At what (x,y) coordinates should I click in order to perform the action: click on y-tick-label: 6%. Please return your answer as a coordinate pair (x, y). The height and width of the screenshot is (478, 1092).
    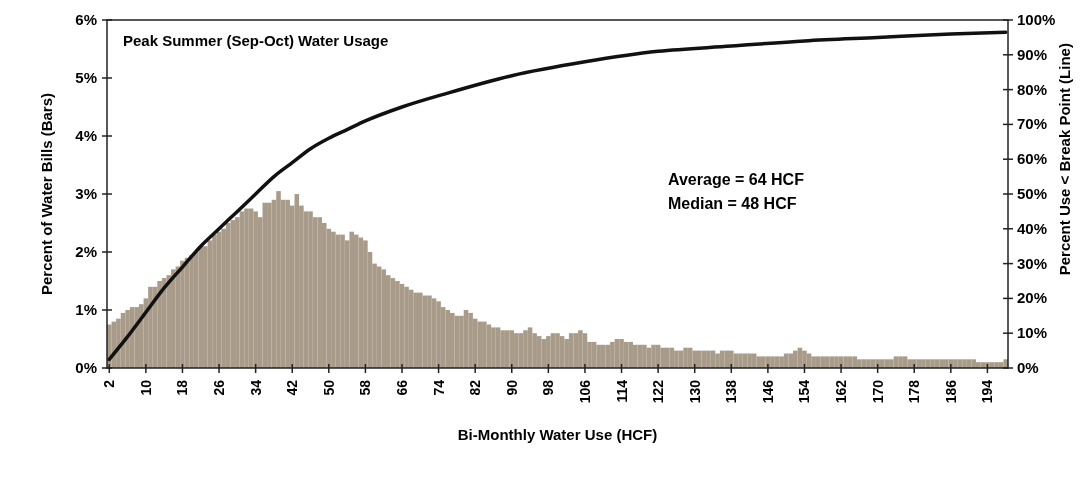
    Looking at the image, I should click on (86, 19).